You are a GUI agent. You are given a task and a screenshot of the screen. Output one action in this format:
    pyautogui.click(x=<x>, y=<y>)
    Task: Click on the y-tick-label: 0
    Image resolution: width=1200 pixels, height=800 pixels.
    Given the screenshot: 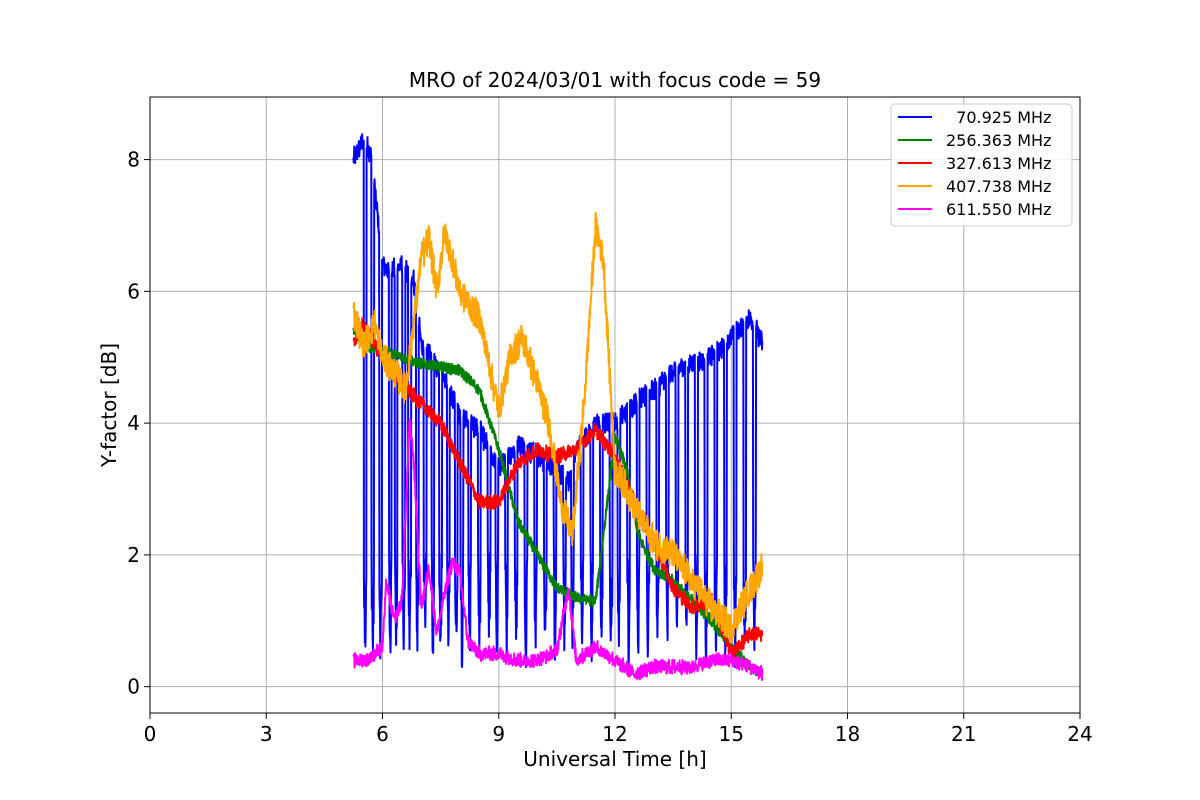 What is the action you would take?
    pyautogui.click(x=133, y=687)
    